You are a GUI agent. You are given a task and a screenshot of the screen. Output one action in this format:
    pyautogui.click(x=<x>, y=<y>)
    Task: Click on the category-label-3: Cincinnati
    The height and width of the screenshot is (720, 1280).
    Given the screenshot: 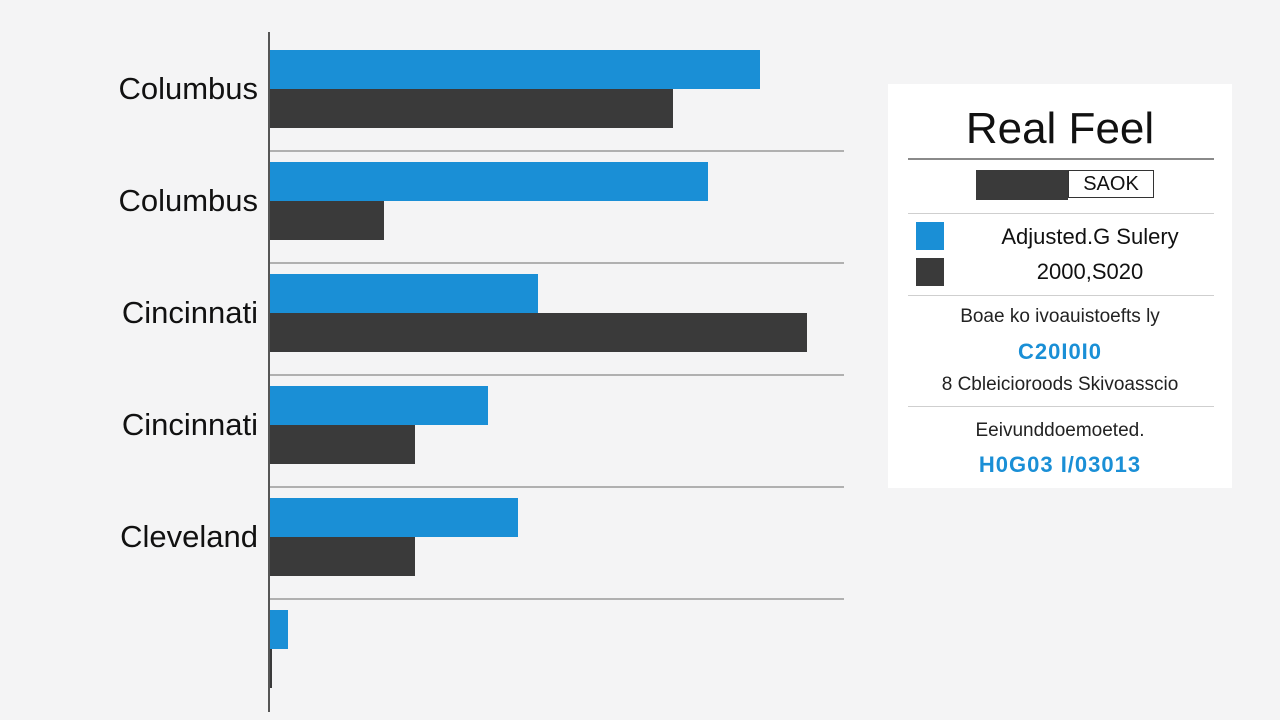 What is the action you would take?
    pyautogui.click(x=190, y=424)
    